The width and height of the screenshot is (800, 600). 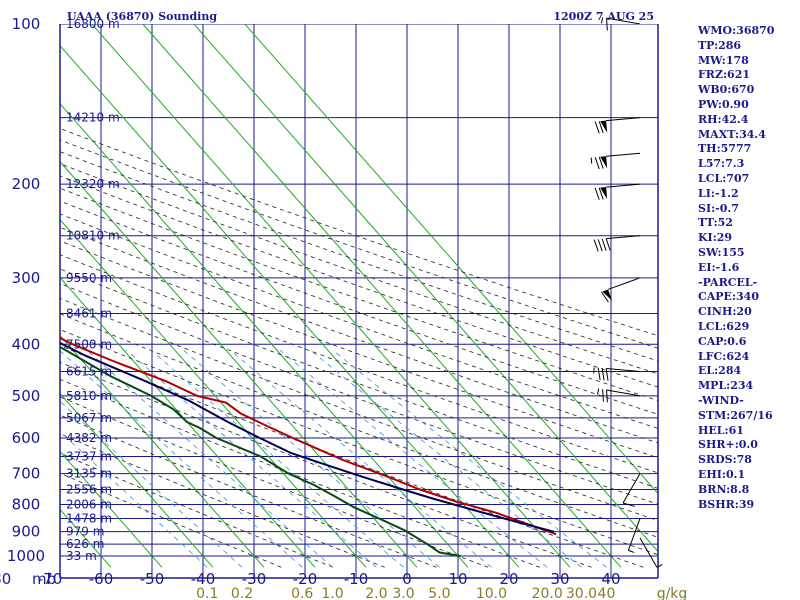 What do you see at coordinates (722, 341) in the screenshot?
I see `stability-index: CAP:0.6` at bounding box center [722, 341].